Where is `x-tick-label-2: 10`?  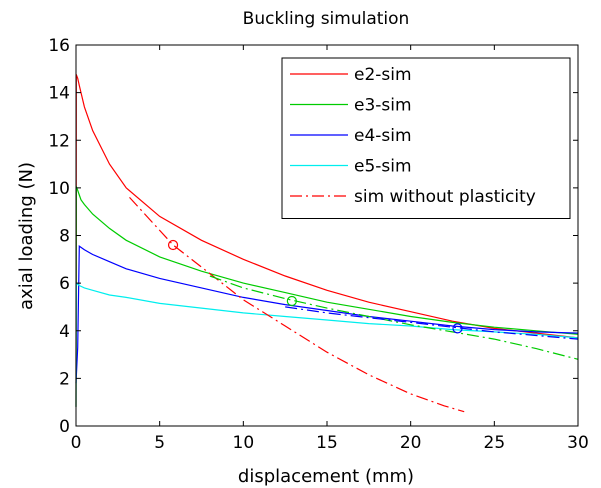
x-tick-label-2: 10 is located at coordinates (244, 443).